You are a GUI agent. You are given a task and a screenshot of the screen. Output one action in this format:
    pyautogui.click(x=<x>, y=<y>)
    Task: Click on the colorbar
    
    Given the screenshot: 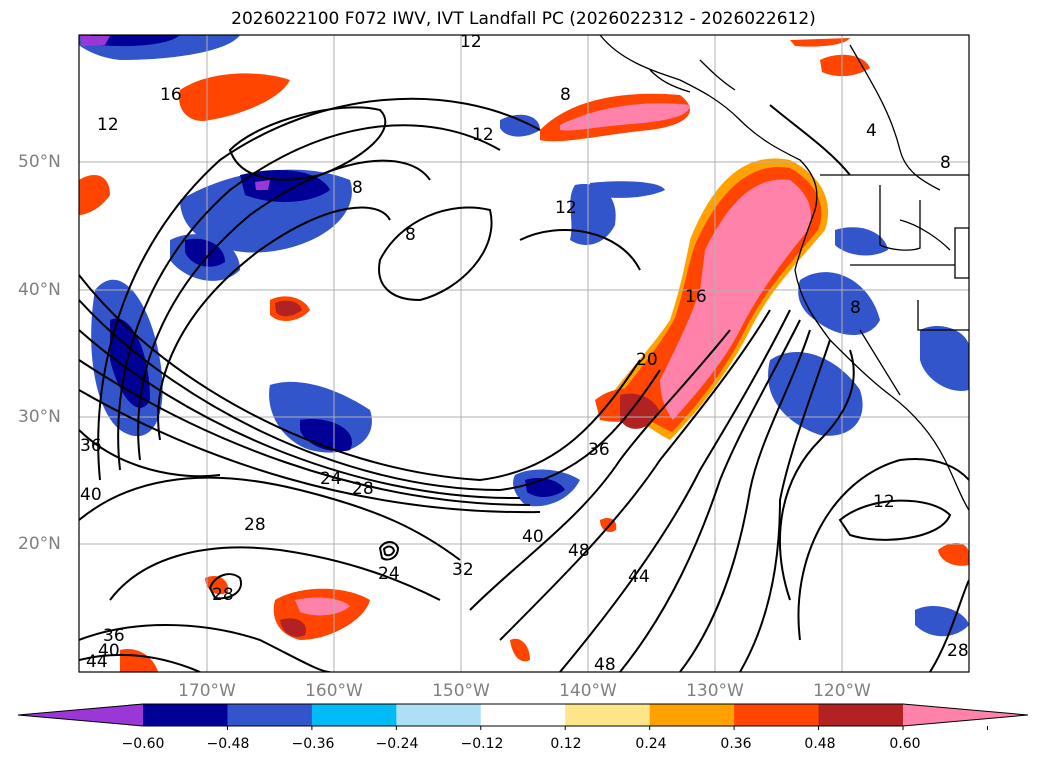 What is the action you would take?
    pyautogui.click(x=523, y=716)
    